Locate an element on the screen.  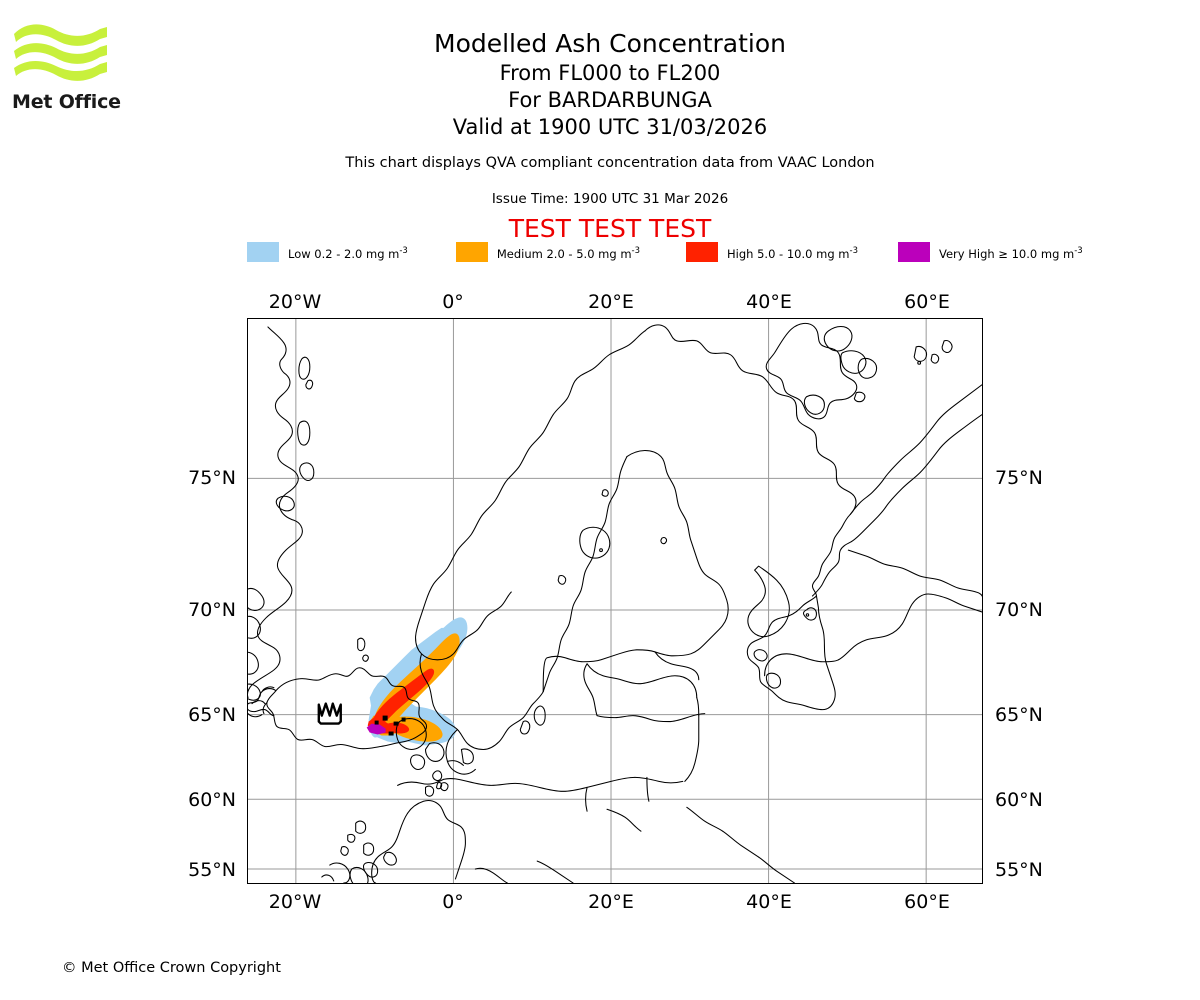
lat-tick-right-1: 70°N is located at coordinates (1019, 610).